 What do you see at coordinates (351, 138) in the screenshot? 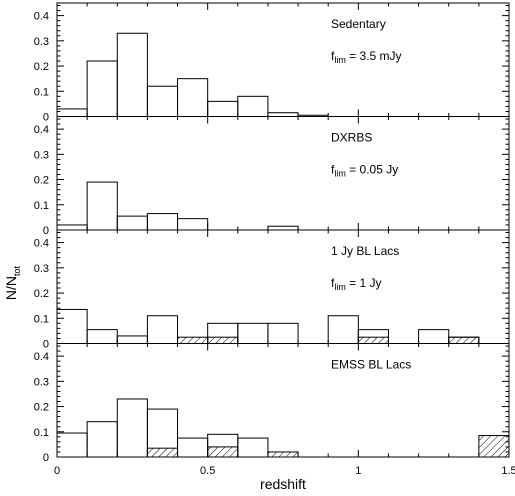
I see `panel-label: DXRBS` at bounding box center [351, 138].